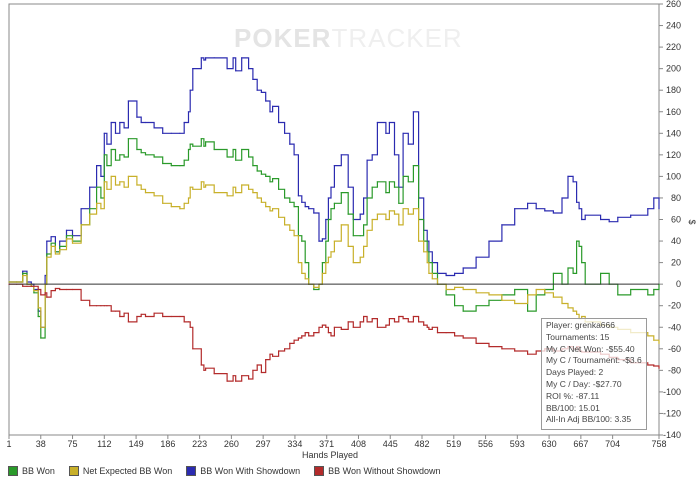 Image resolution: width=700 pixels, height=493 pixels. Describe the element at coordinates (294, 444) in the screenshot. I see `x-tick-label: 334` at that location.